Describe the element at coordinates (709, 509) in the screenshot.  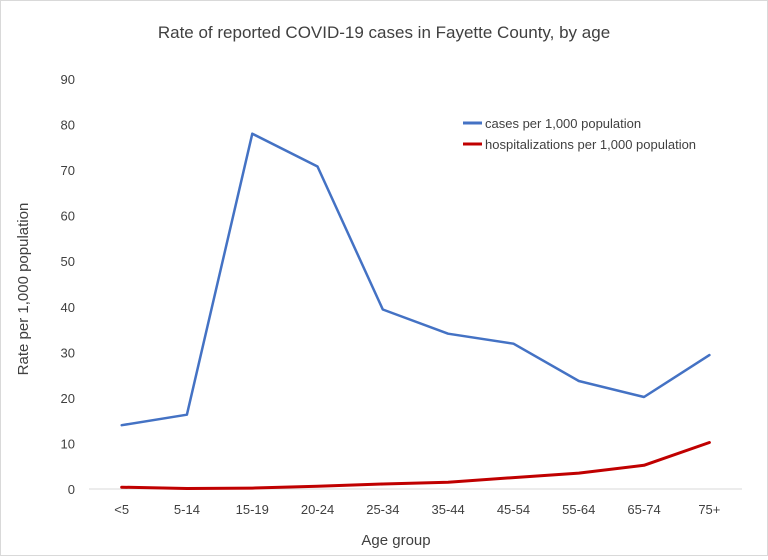
I see `x-tick-label: 75+` at that location.